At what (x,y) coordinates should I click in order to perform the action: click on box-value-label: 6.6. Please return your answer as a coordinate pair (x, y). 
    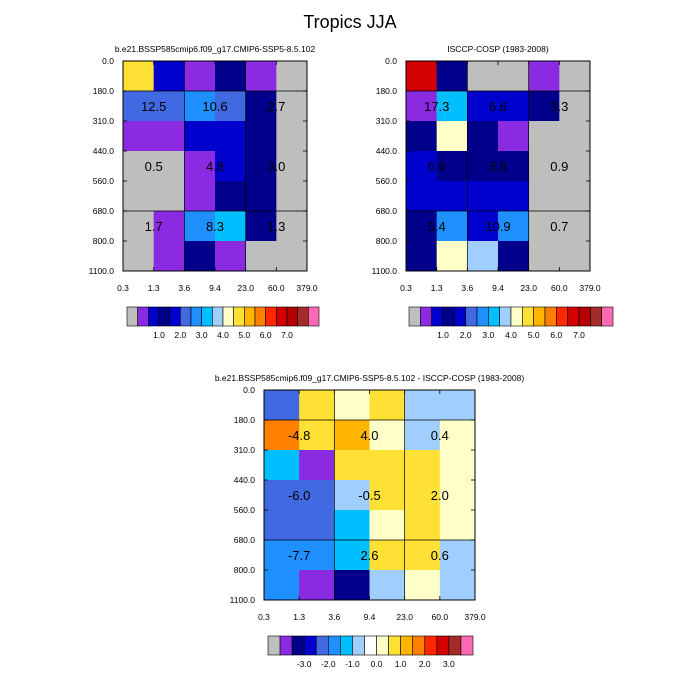
    Looking at the image, I should click on (498, 106).